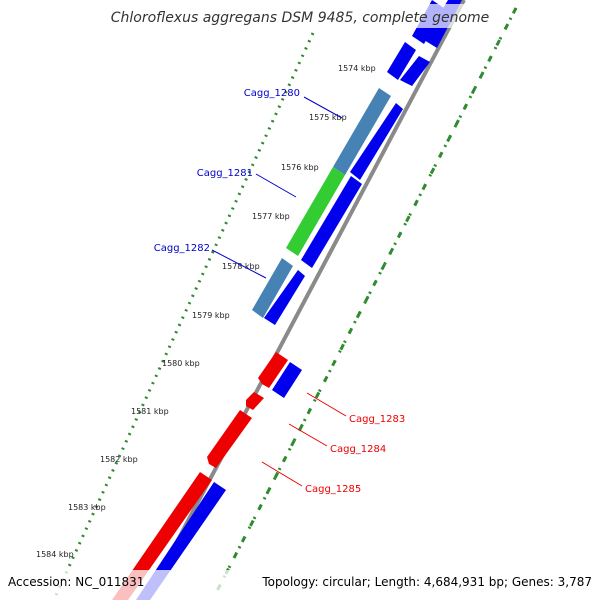 Image resolution: width=600 pixels, height=600 pixels. What do you see at coordinates (150, 411) in the screenshot?
I see `tick-label-1581: 1581 kbp` at bounding box center [150, 411].